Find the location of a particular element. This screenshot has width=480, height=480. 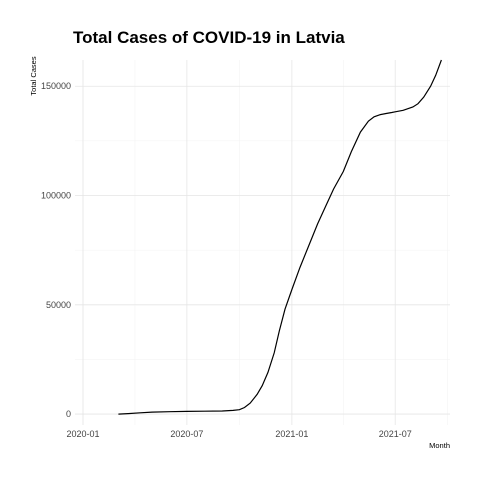

y-tick-label: 150000 is located at coordinates (56, 86).